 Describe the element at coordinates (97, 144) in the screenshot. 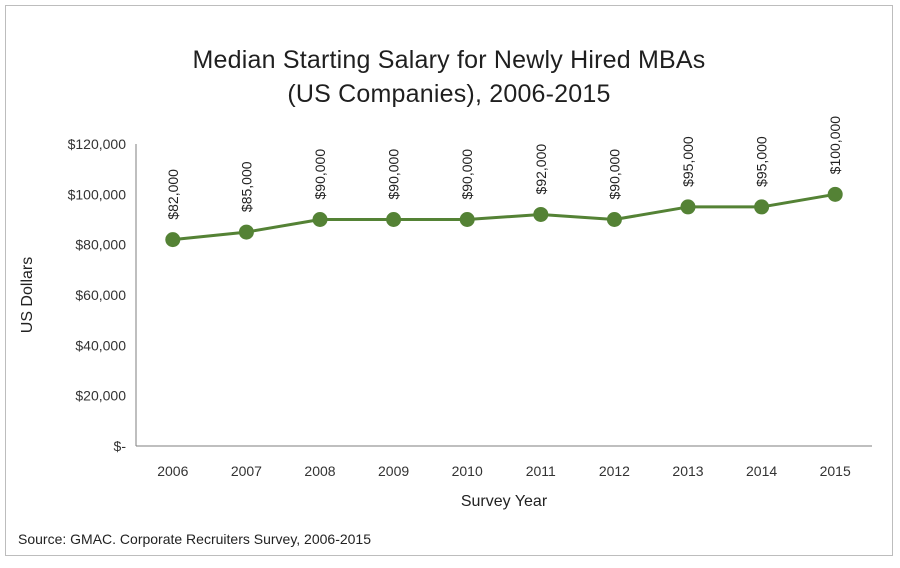

I see `y-tick-label: $120,000` at that location.